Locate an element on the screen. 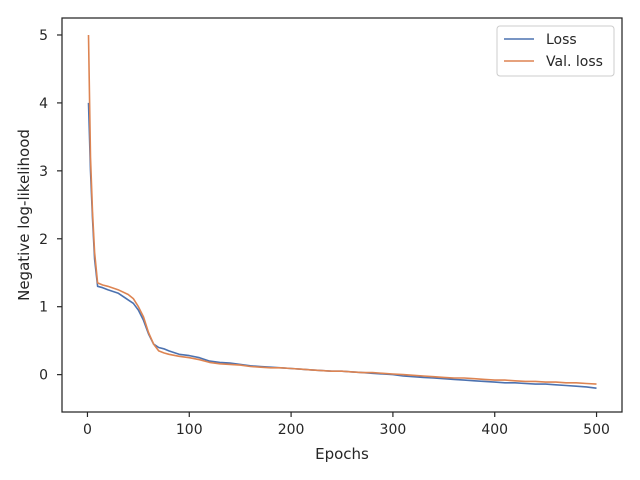  y-axis-label: Negative log-likelihood is located at coordinates (24, 215).